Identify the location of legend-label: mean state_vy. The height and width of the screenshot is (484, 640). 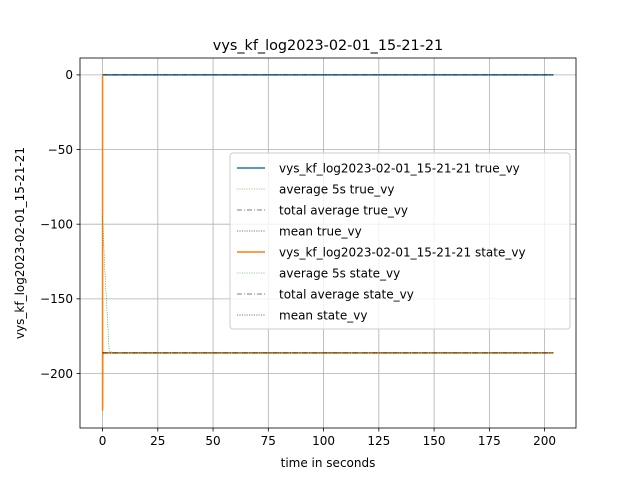
(323, 315).